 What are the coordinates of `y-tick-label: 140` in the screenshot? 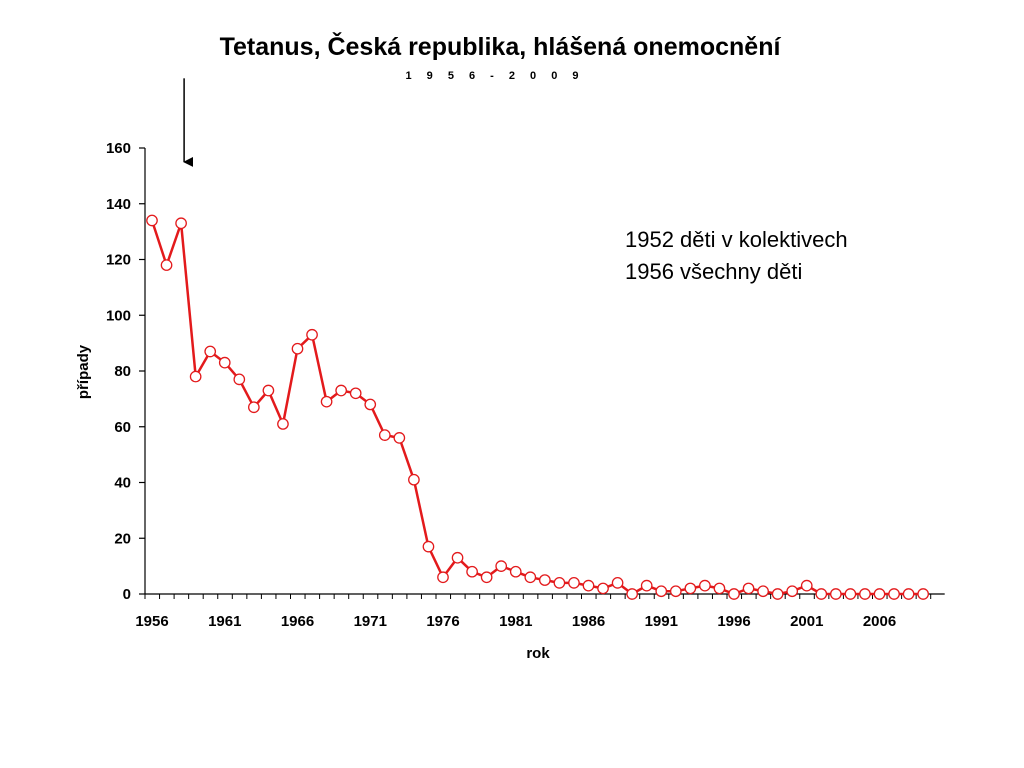 It's located at (118, 204).